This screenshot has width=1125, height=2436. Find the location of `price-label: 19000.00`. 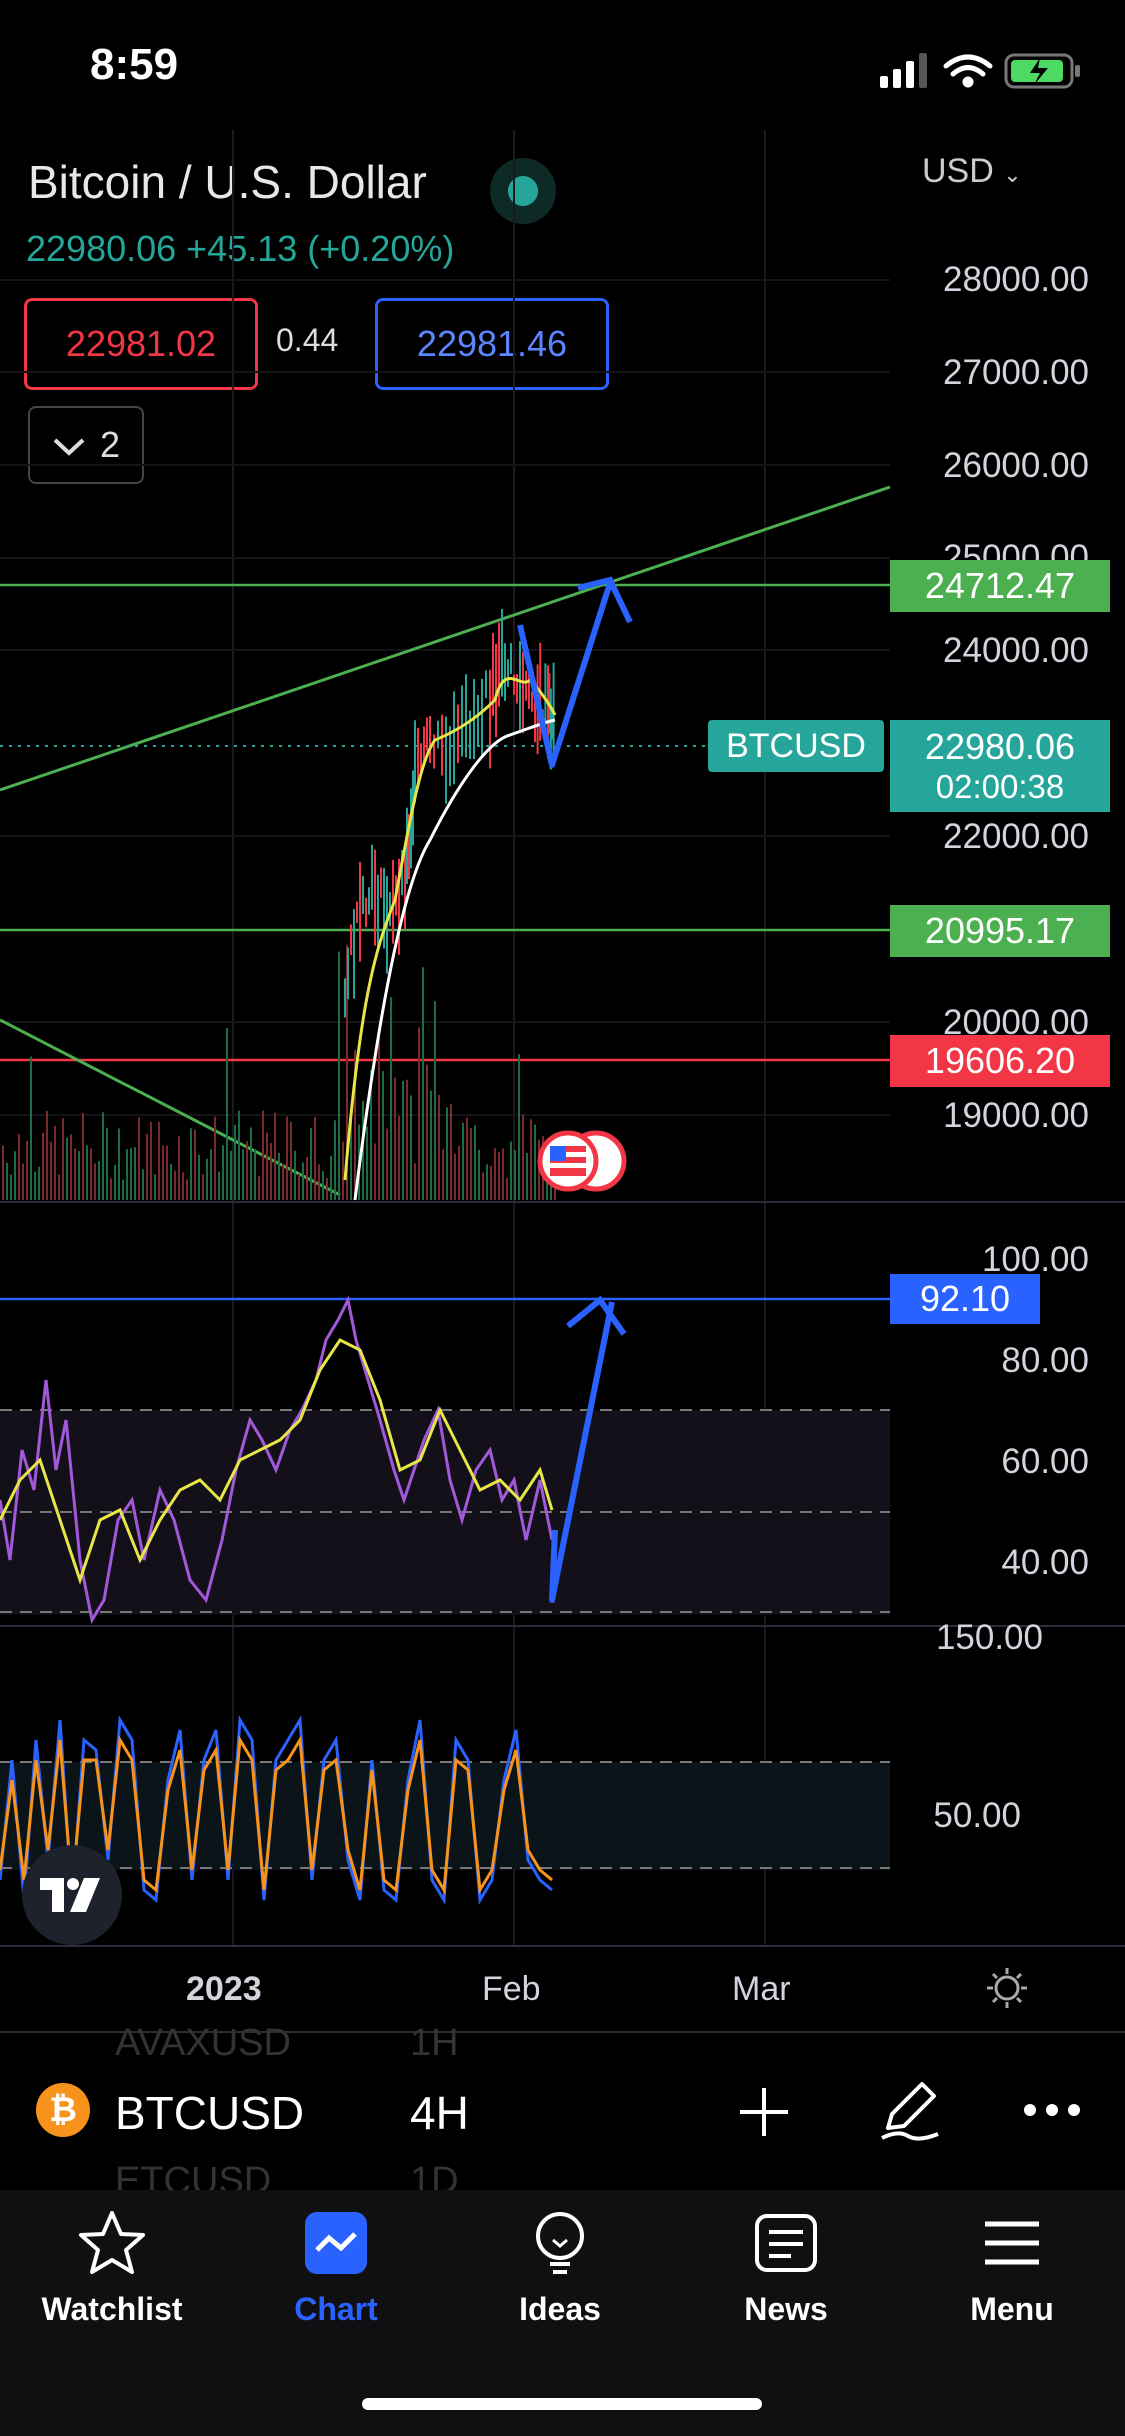

price-label: 19000.00 is located at coordinates (1016, 1115).